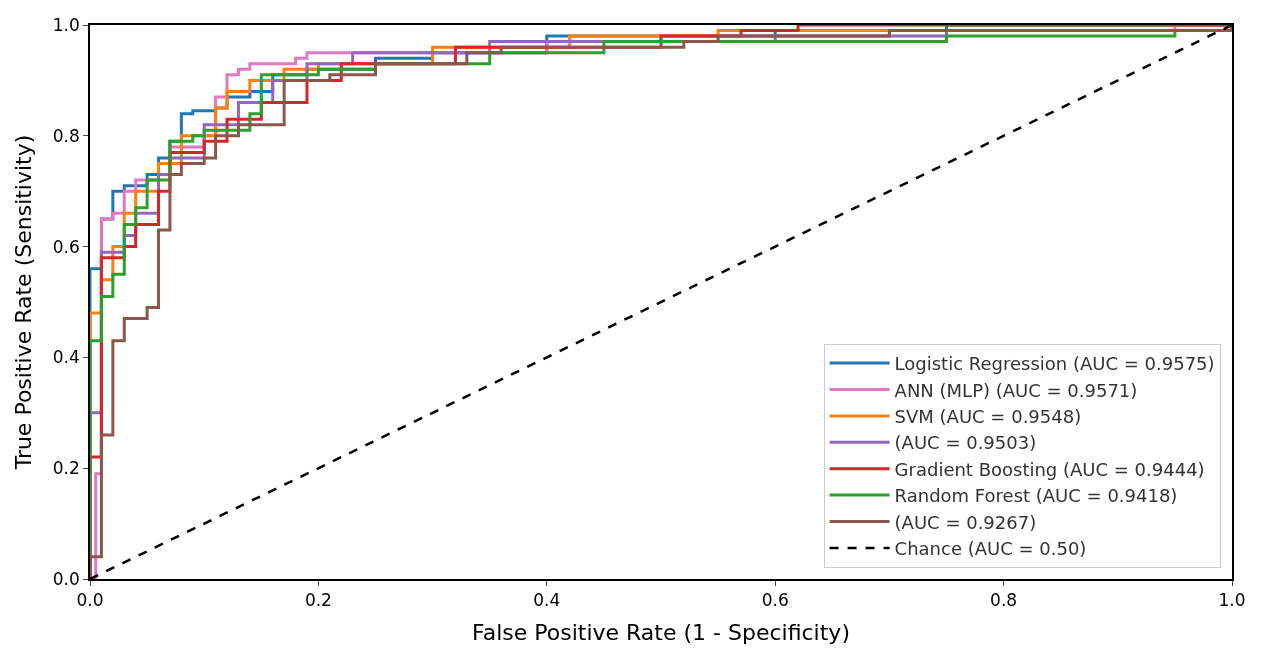 Image resolution: width=1262 pixels, height=654 pixels. Describe the element at coordinates (661, 632) in the screenshot. I see `x-axis-title: False Positive Rate (1 - Specificity)` at that location.